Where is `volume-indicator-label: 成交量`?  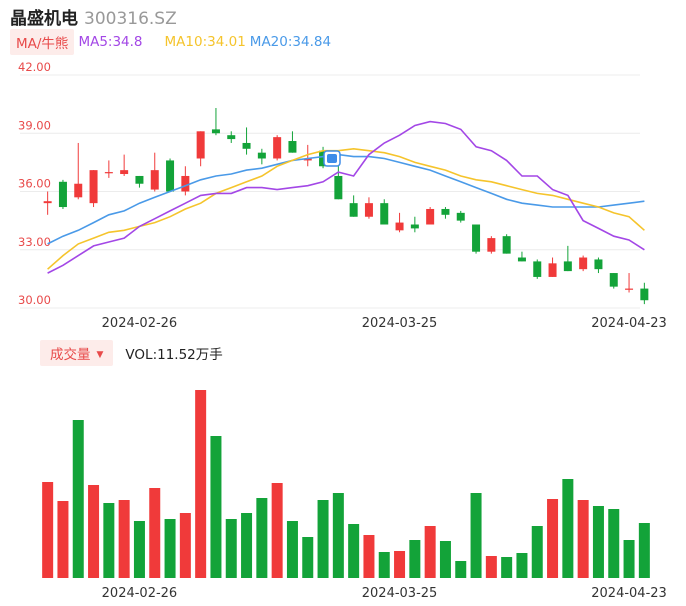
volume-indicator-label: 成交量 is located at coordinates (70, 355).